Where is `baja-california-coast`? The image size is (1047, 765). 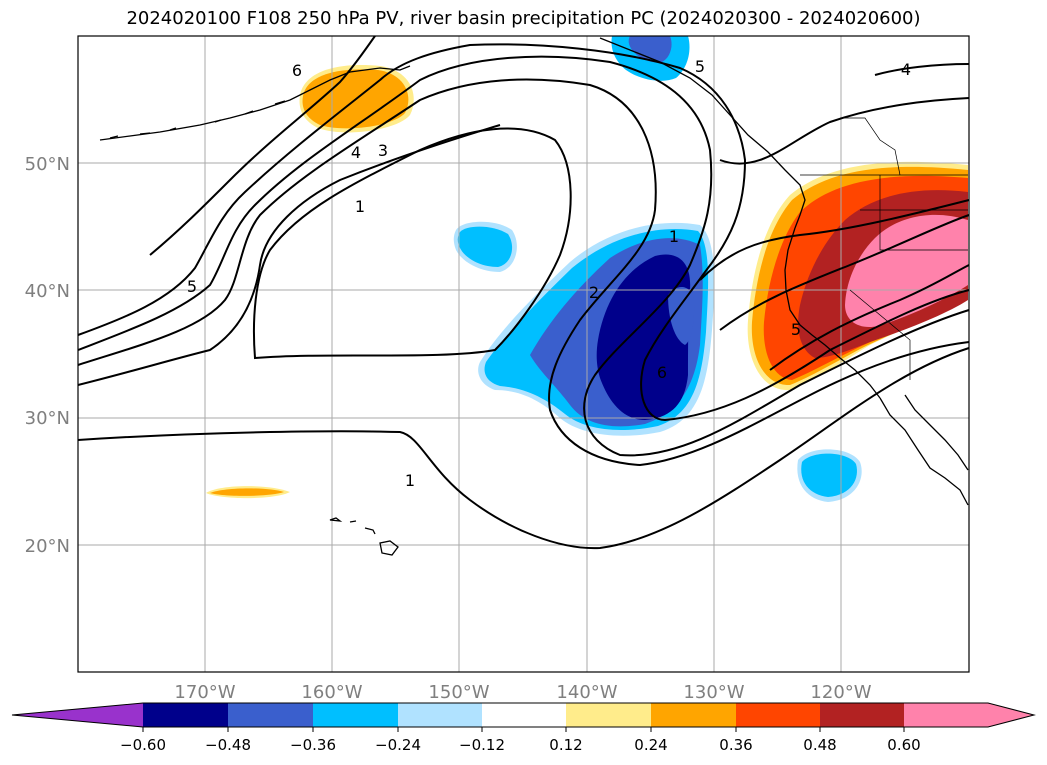 baja-california-coast is located at coordinates (924, 451).